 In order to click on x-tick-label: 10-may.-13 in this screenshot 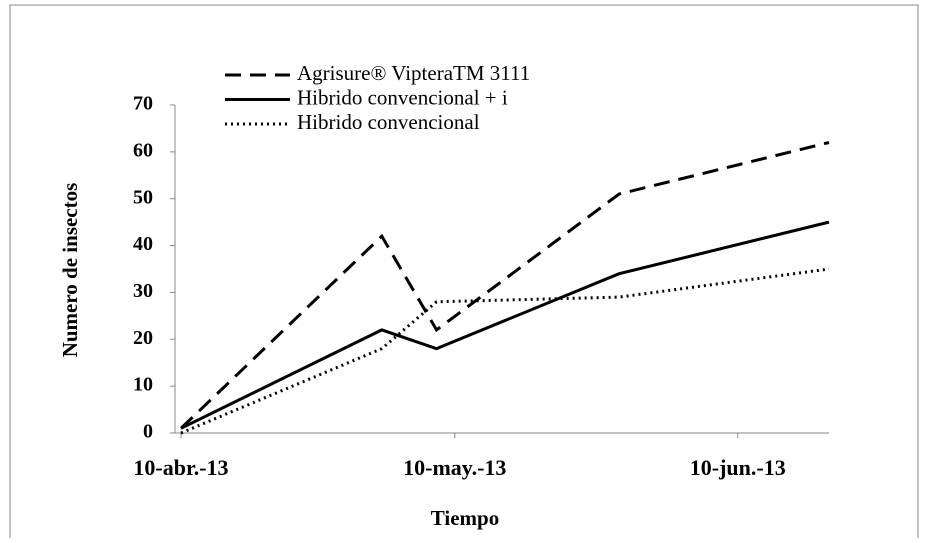, I will do `click(454, 467)`.